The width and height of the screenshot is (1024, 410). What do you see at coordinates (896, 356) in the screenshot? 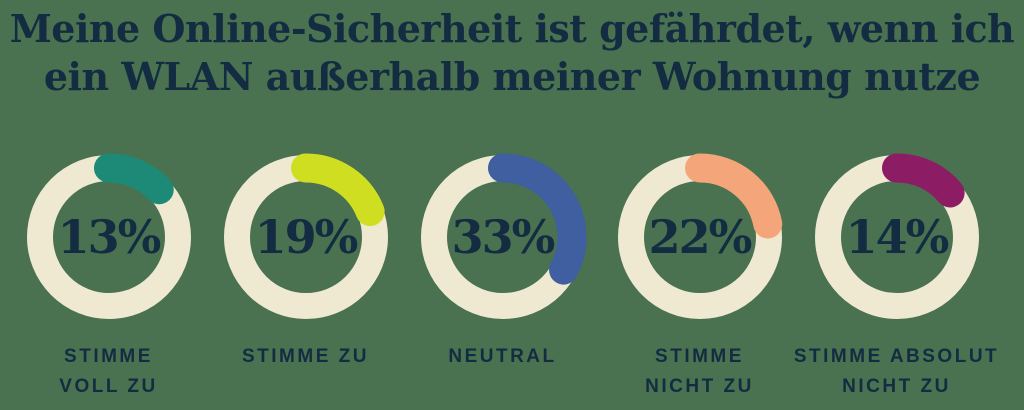
I see `donut-label-line: STIMME ABSOLUT` at bounding box center [896, 356].